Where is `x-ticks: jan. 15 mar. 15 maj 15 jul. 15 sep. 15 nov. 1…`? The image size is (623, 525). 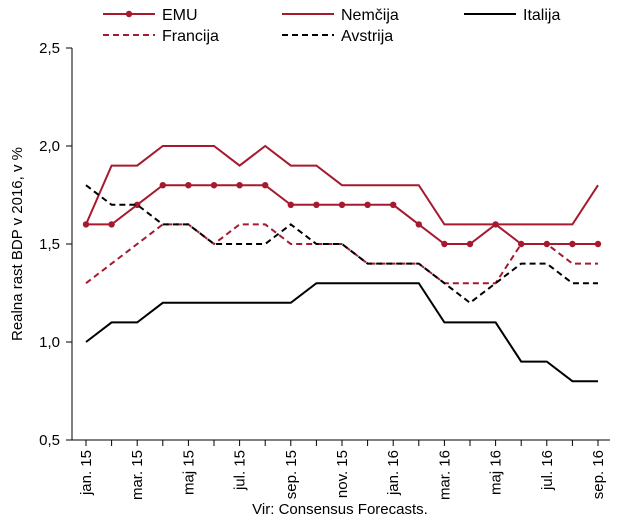 x-ticks: jan. 15 mar. 15 maj 15 jul. 15 sep. 15 nov. 1… is located at coordinates (342, 470).